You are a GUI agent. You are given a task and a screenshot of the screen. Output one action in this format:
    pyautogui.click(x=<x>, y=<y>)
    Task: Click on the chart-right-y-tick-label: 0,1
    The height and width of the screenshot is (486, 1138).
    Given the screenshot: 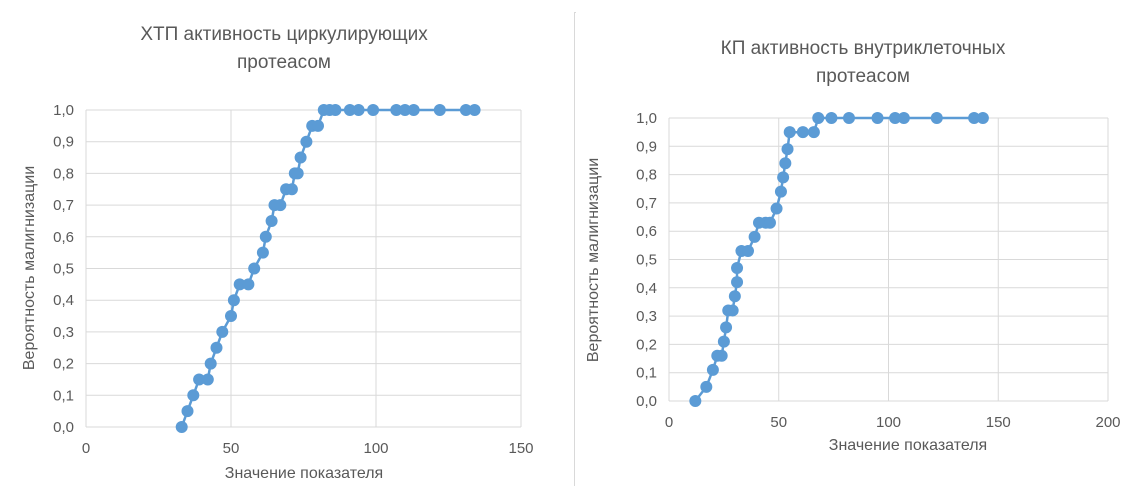 What is the action you would take?
    pyautogui.click(x=646, y=373)
    